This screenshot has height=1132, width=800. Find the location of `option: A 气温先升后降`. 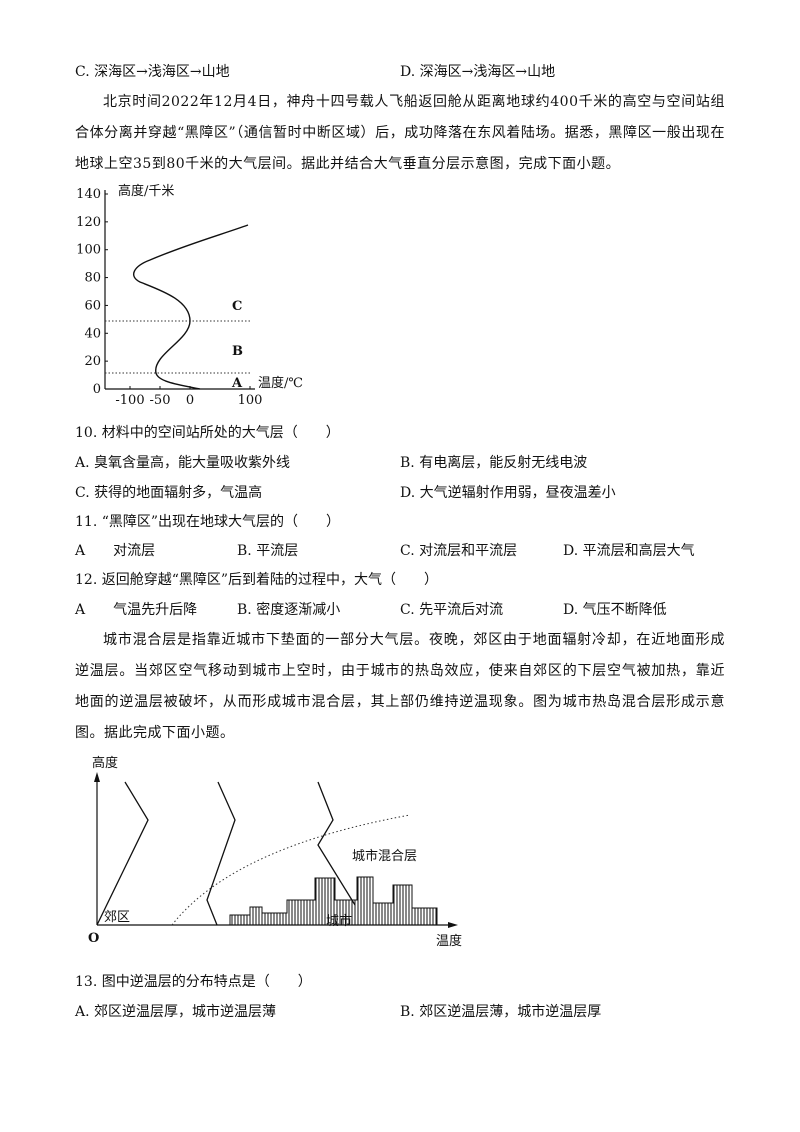

option: A 气温先升后降 is located at coordinates (136, 610).